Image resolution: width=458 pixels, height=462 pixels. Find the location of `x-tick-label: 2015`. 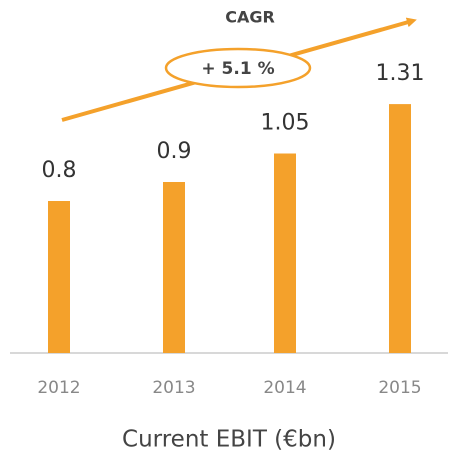

x-tick-label: 2015 is located at coordinates (399, 388).